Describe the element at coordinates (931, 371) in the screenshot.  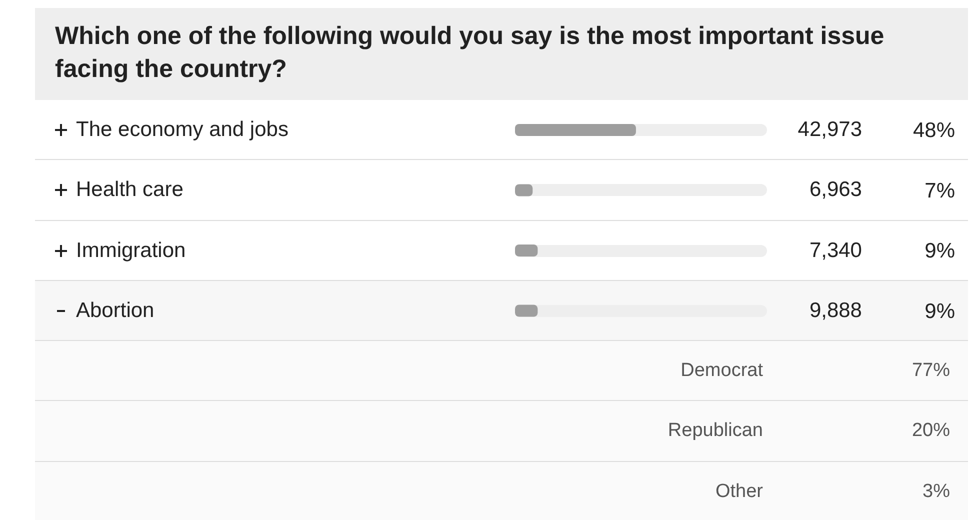
I see `text: 77%` at that location.